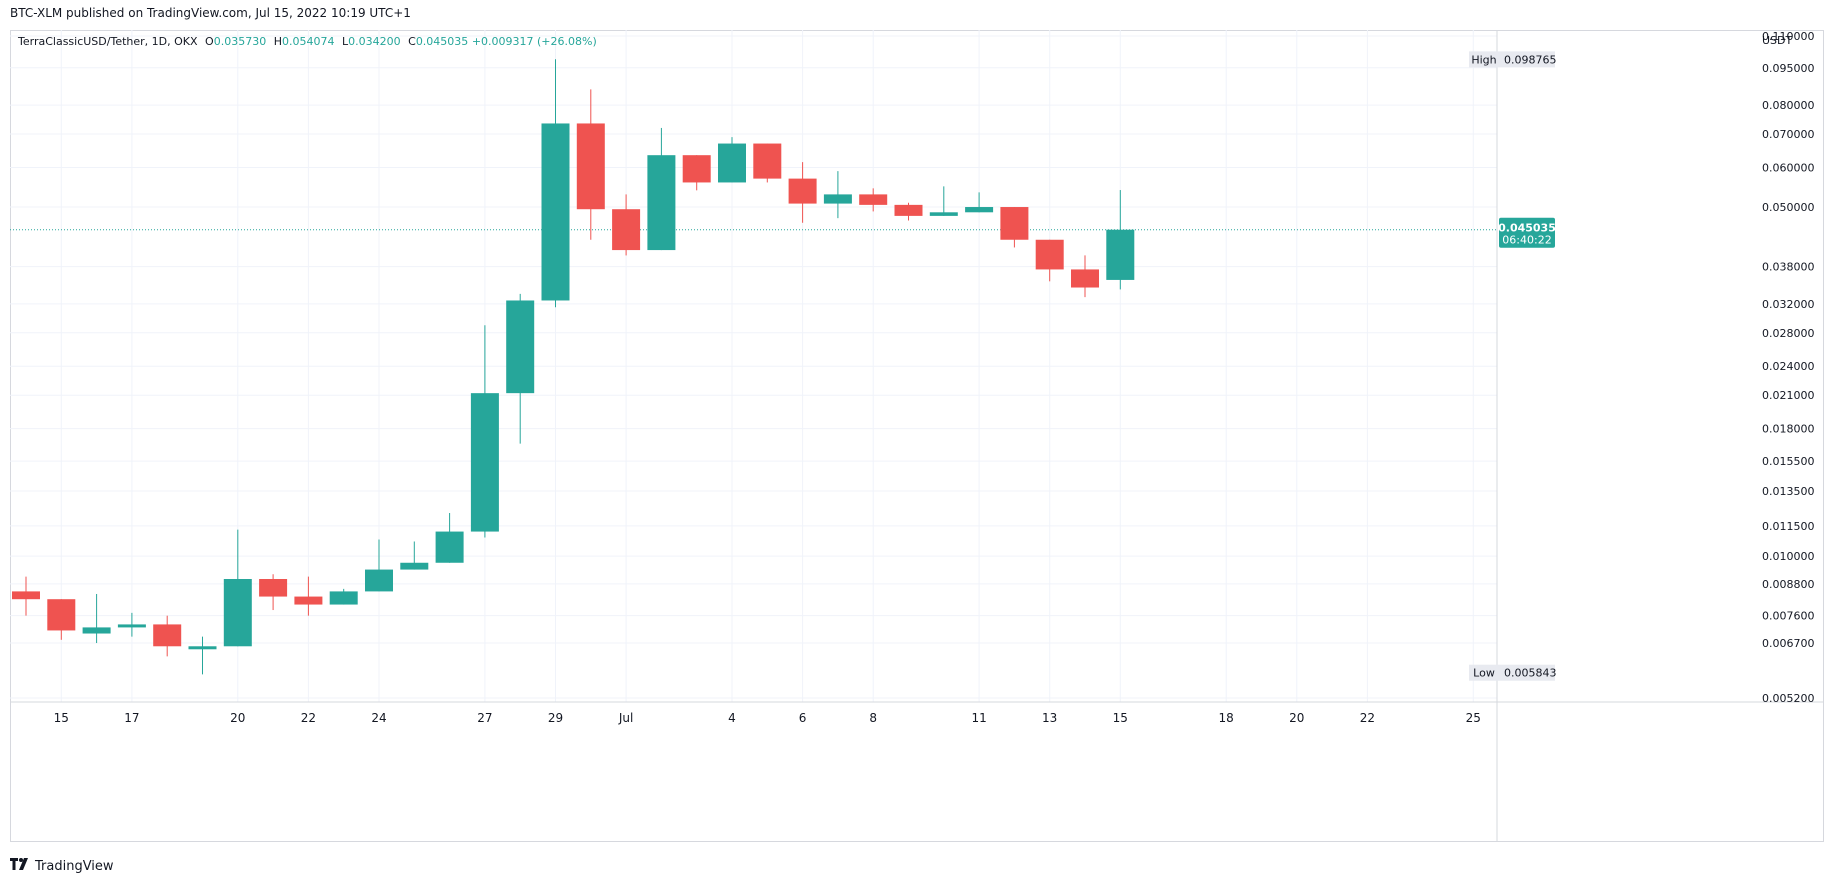 Image resolution: width=1834 pixels, height=882 pixels. I want to click on x-tick-label: 24, so click(378, 718).